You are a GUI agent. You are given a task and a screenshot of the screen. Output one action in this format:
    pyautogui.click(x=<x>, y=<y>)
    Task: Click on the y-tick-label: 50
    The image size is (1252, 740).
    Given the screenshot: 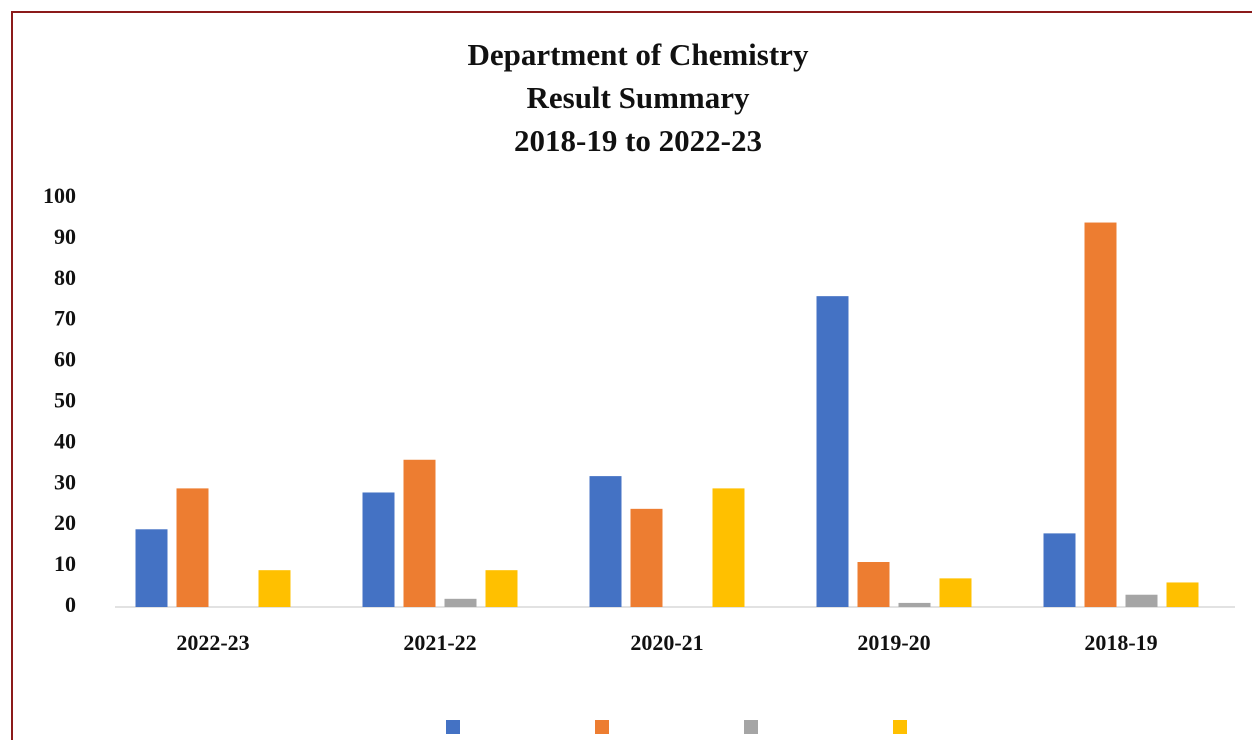 What is the action you would take?
    pyautogui.click(x=65, y=400)
    